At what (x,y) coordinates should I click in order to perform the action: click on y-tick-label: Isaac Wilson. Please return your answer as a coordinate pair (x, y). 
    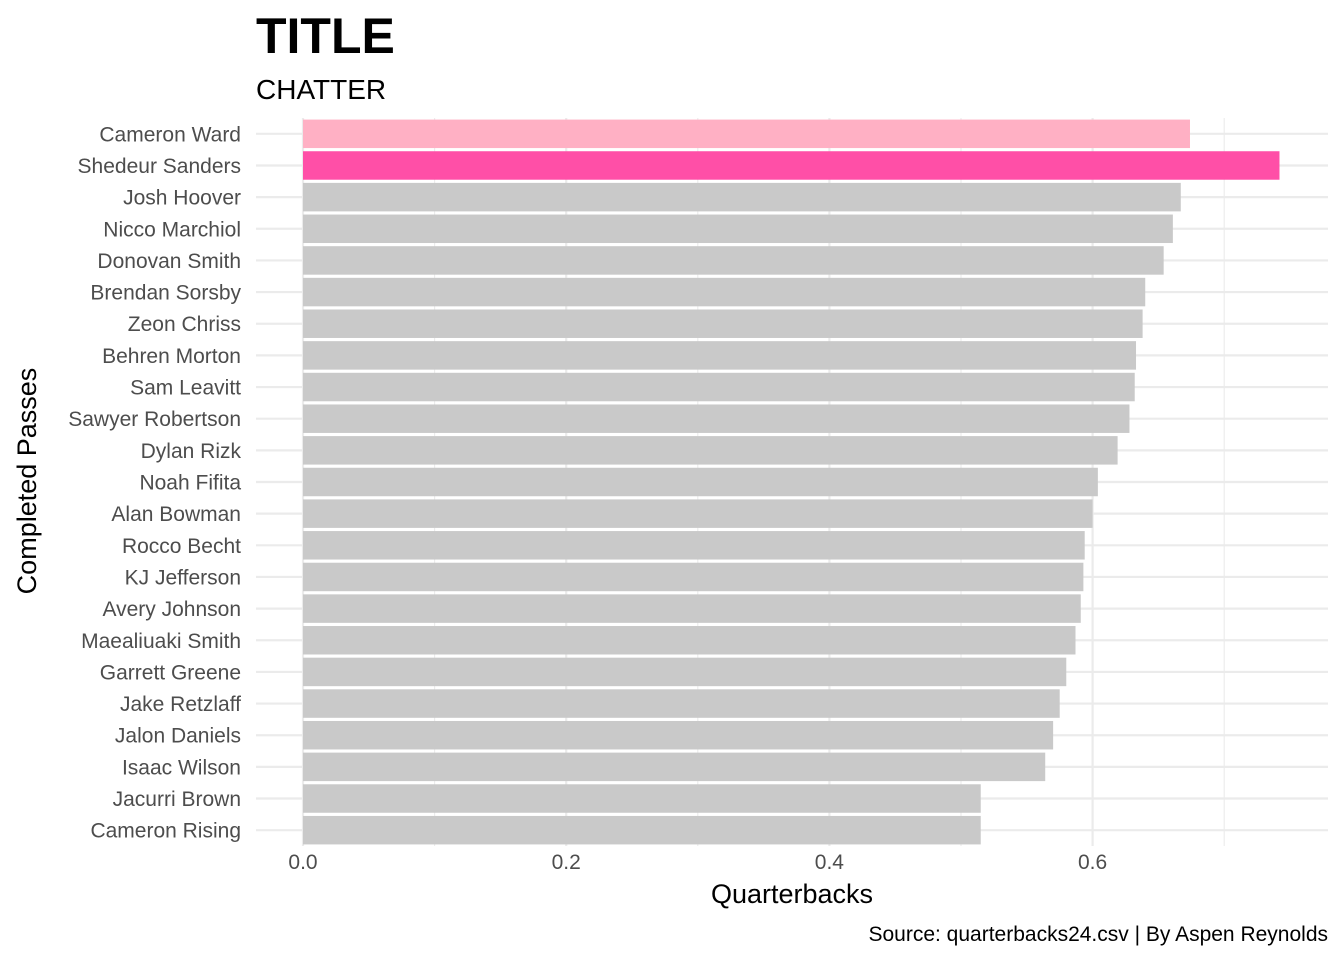
    Looking at the image, I should click on (181, 767).